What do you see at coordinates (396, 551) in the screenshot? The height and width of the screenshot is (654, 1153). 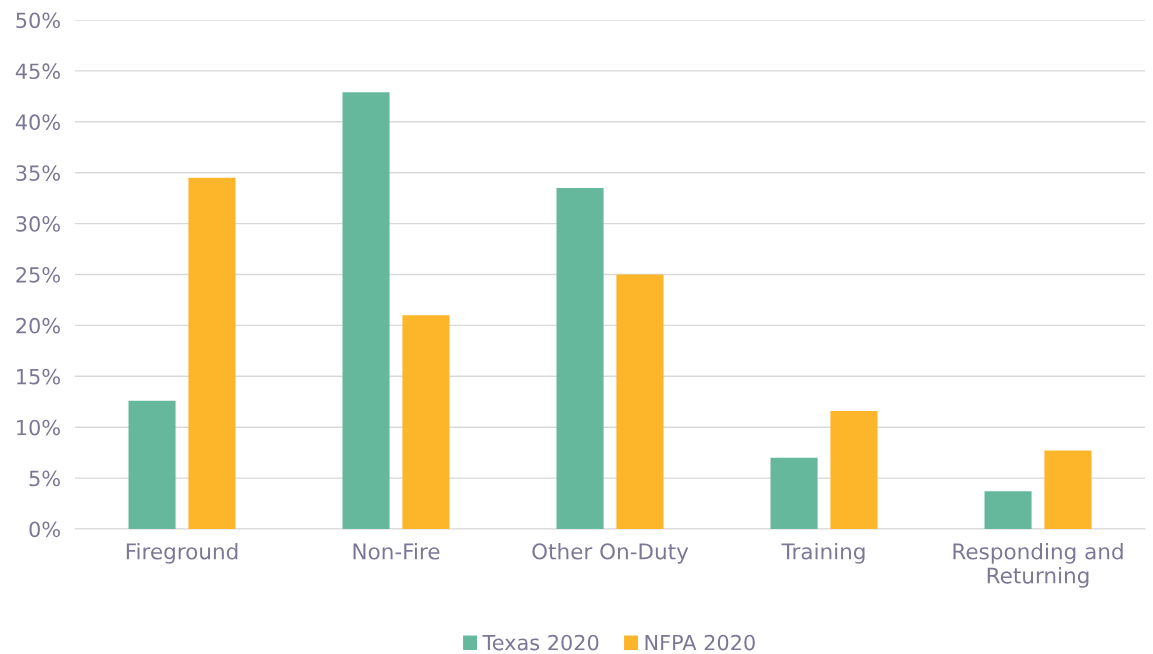 I see `x-tick-label: Non-Fire` at bounding box center [396, 551].